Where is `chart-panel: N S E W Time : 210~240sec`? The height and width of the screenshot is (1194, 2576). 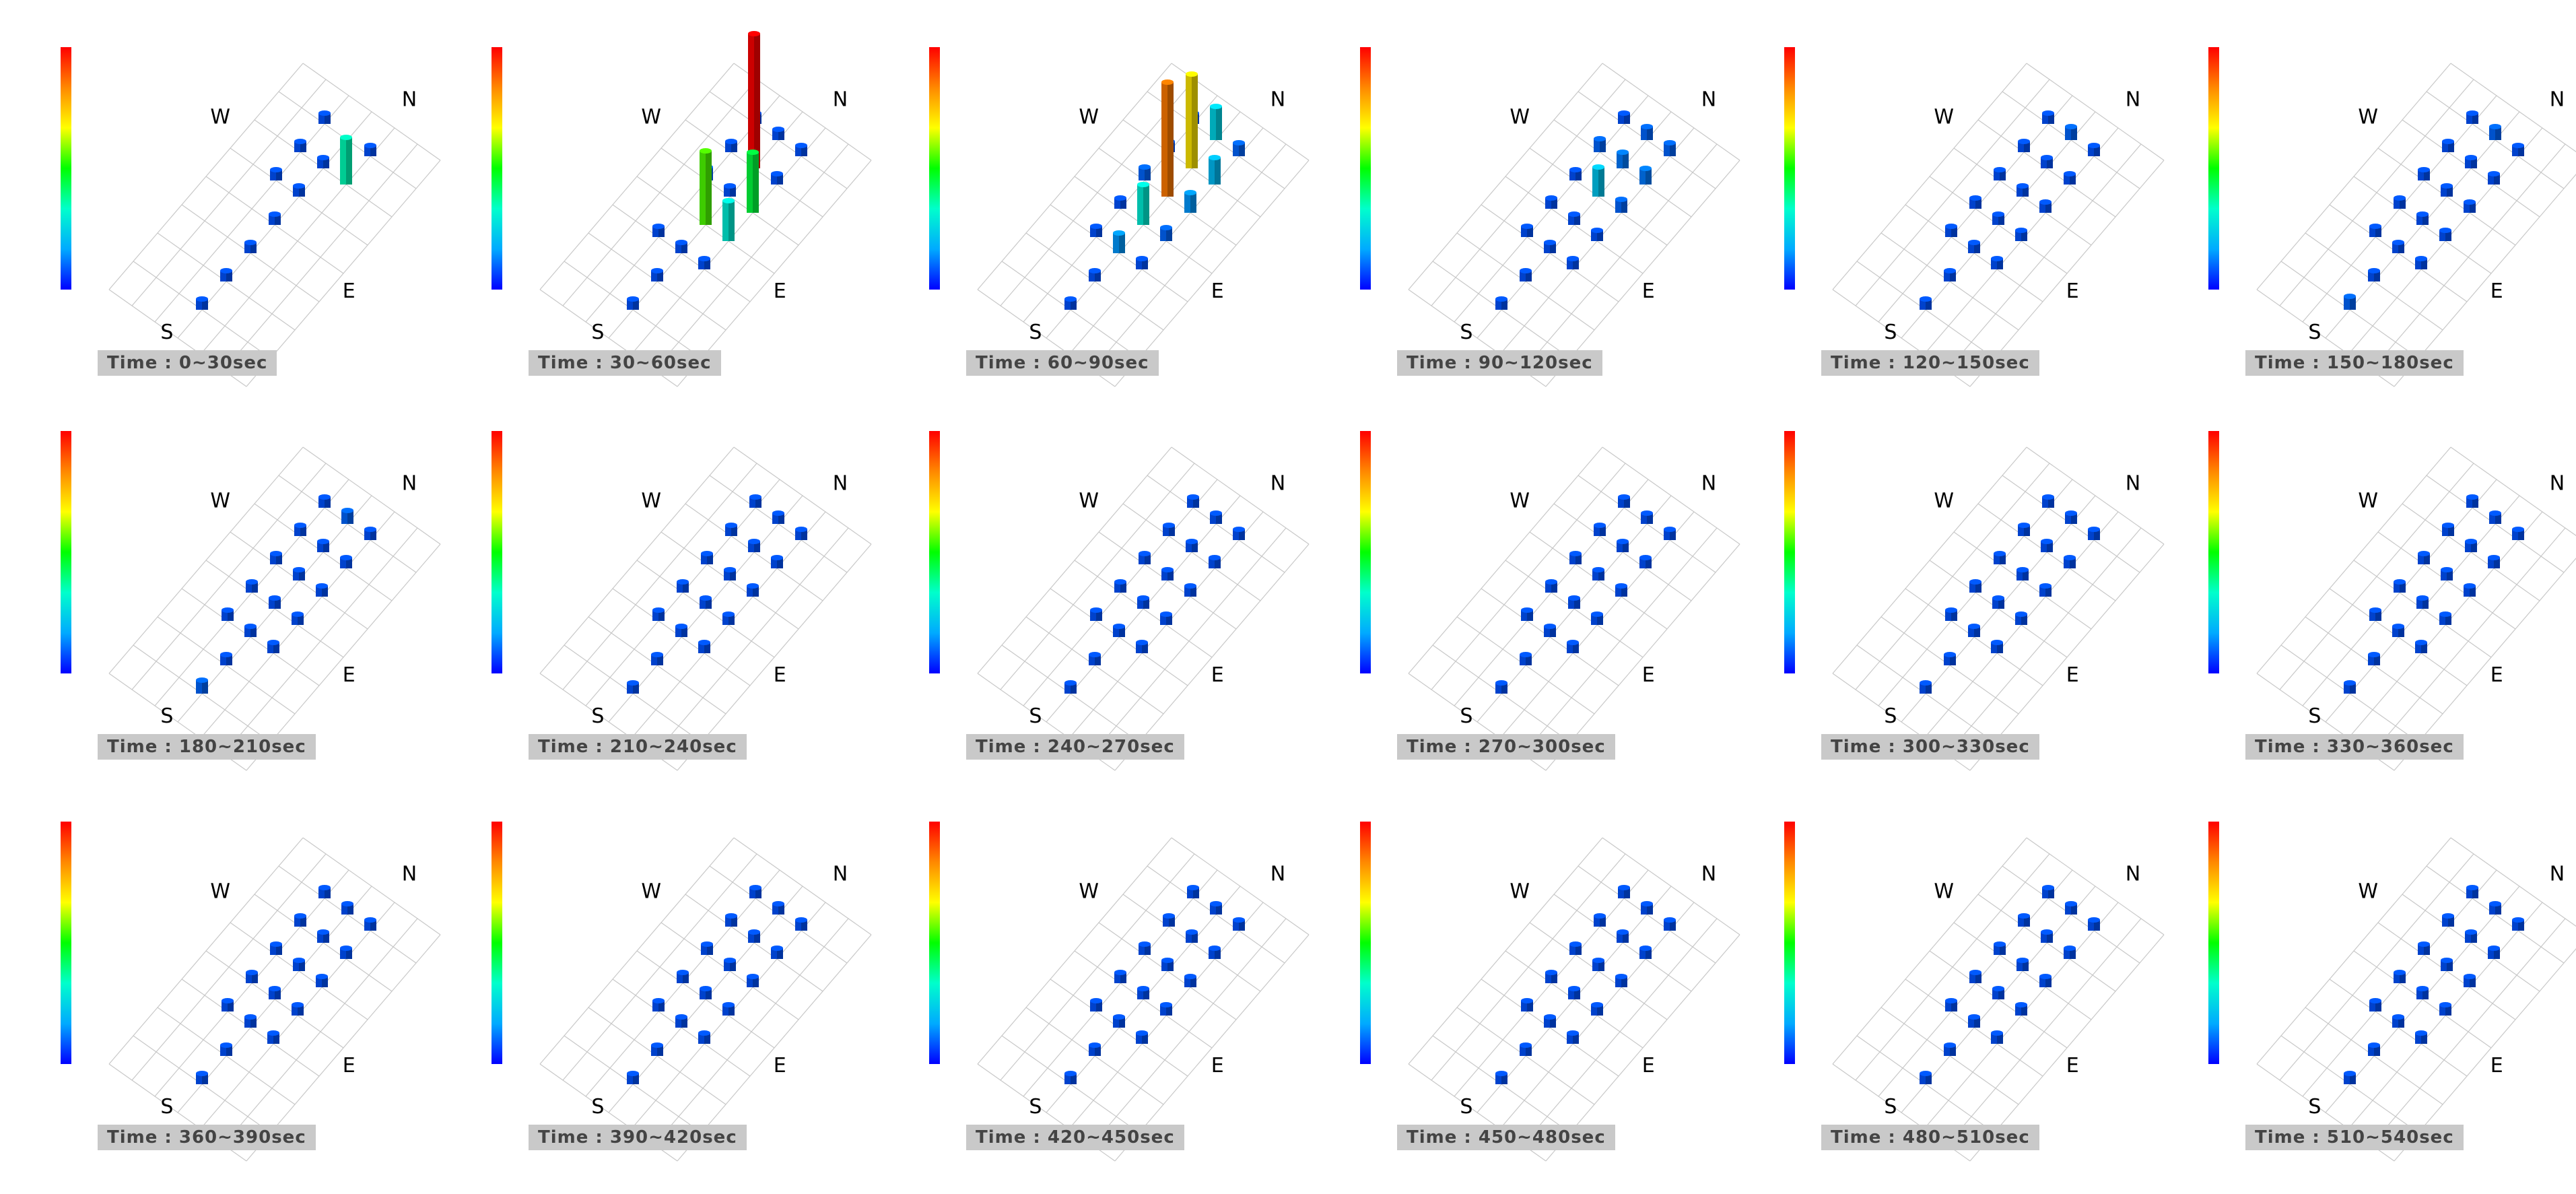
chart-panel: N S E W Time : 210~240sec is located at coordinates (680, 599).